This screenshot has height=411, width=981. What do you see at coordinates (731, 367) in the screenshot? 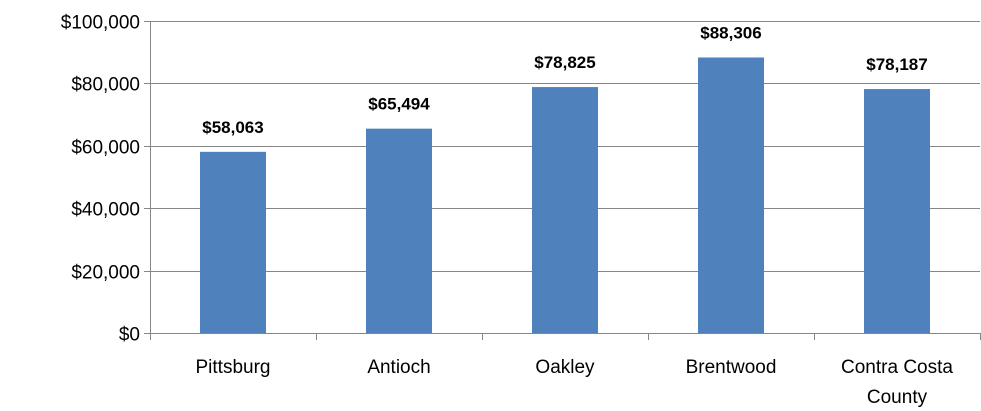
I see `x-tick-label: Brentwood` at bounding box center [731, 367].